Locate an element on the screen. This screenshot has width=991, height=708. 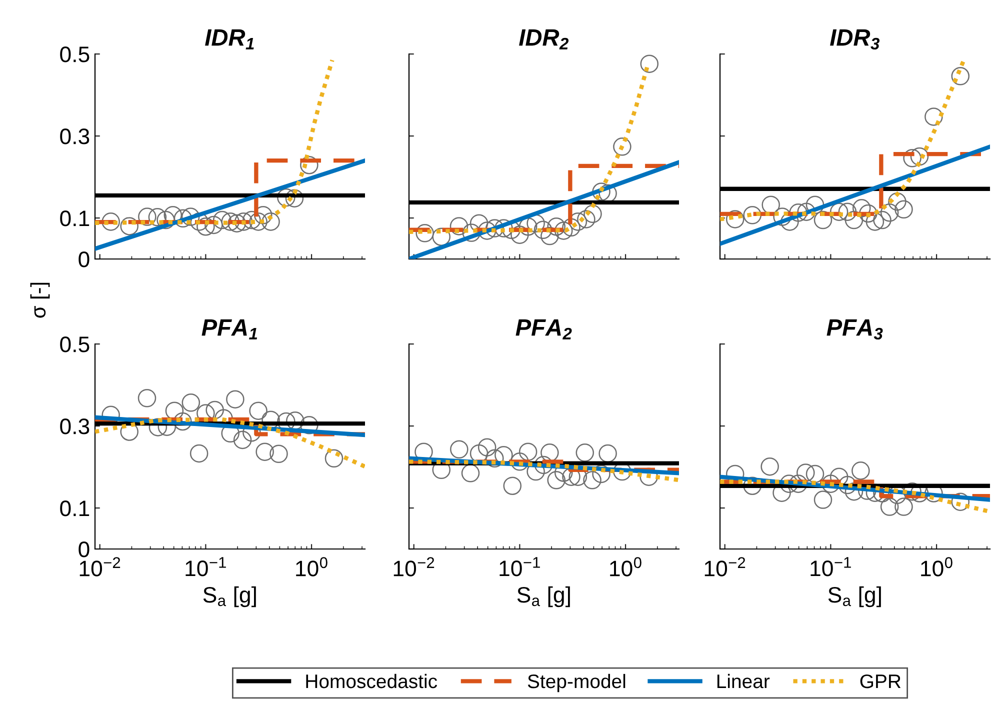
chart-title: PFA$_{3}$ is located at coordinates (854, 329).